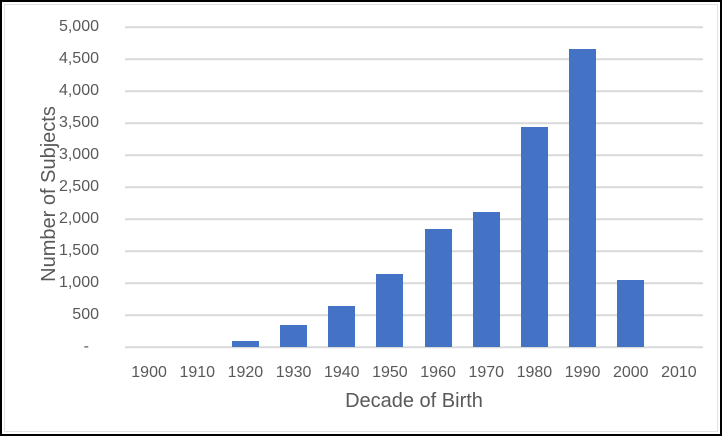 The height and width of the screenshot is (436, 722). Describe the element at coordinates (679, 372) in the screenshot. I see `x-tick-label-2010: 2010` at that location.